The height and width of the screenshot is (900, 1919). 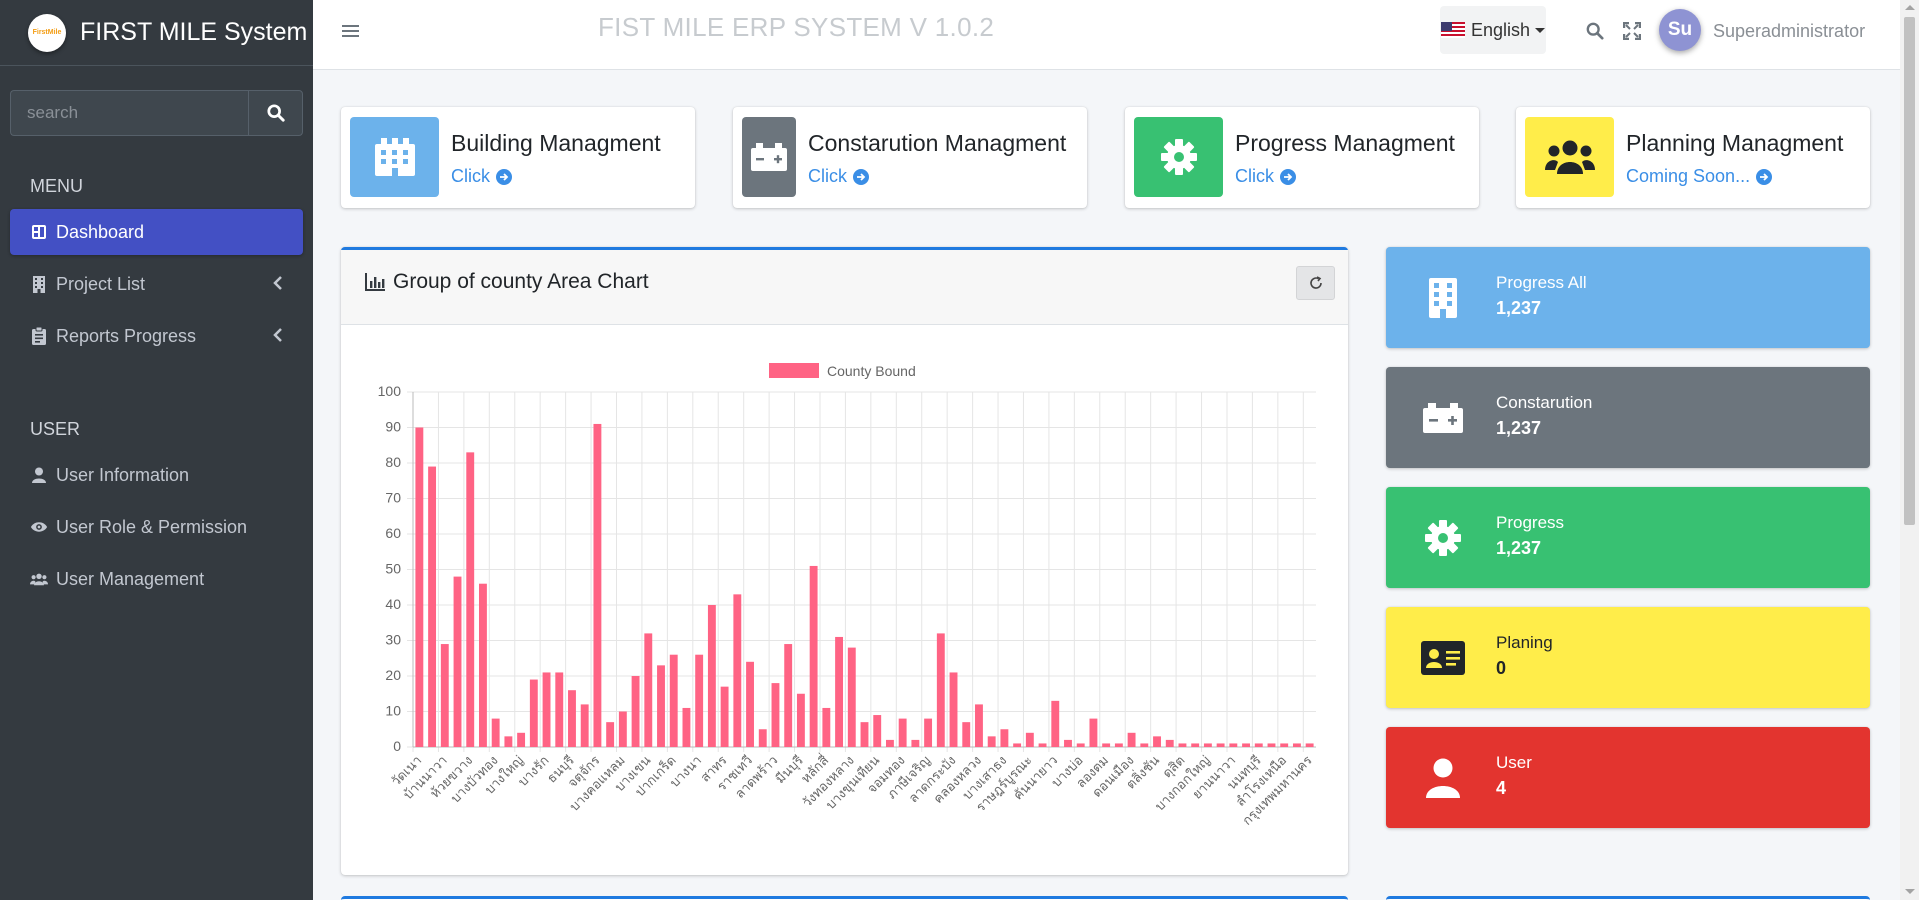 What do you see at coordinates (129, 113) in the screenshot?
I see `search-input` at bounding box center [129, 113].